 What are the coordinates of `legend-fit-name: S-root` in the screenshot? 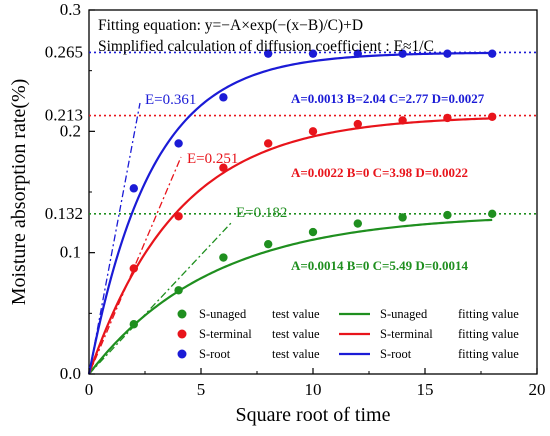 It's located at (396, 354).